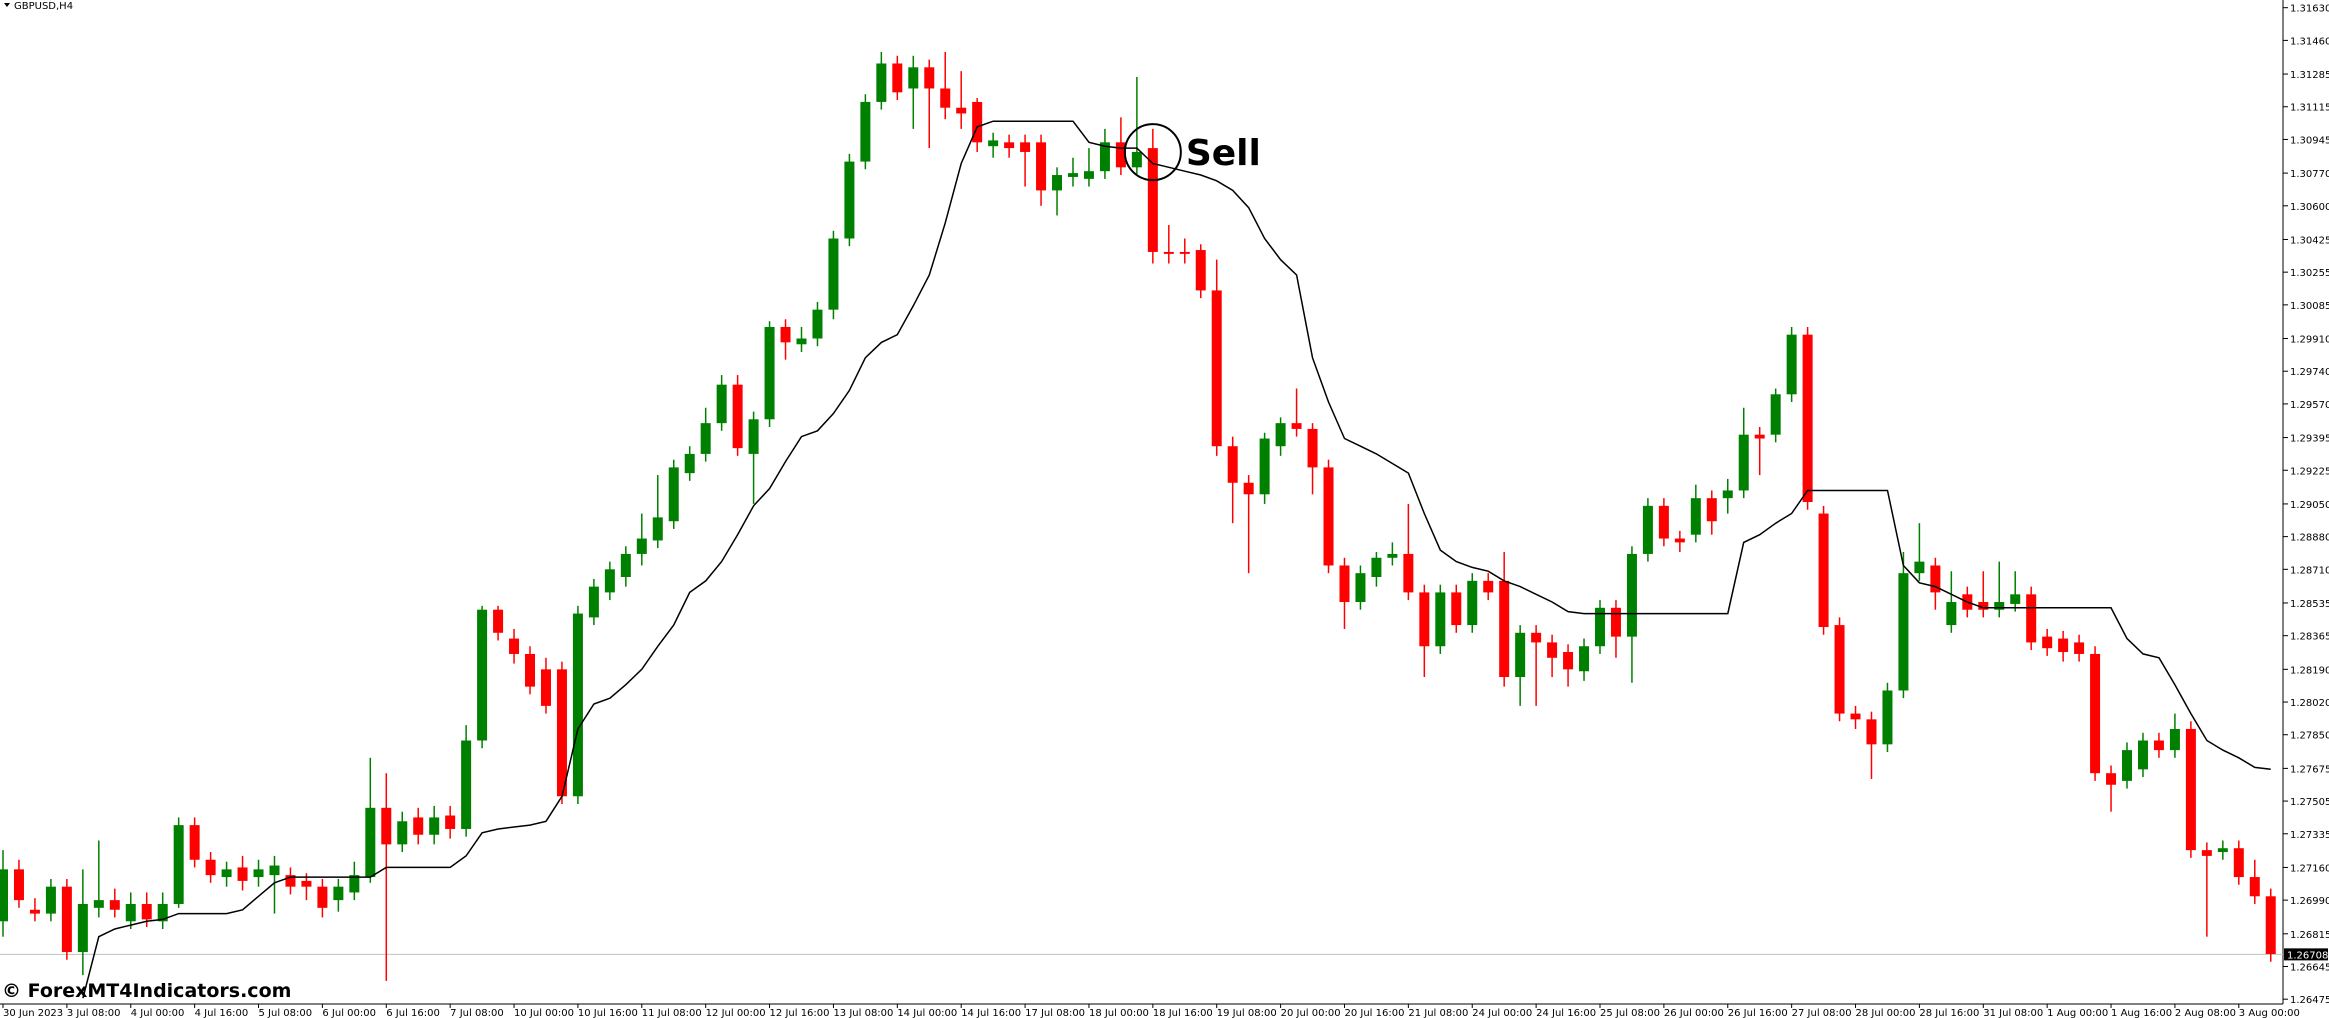 This screenshot has width=2329, height=1018. What do you see at coordinates (2309, 670) in the screenshot?
I see `y-tick-label: 1.28190` at bounding box center [2309, 670].